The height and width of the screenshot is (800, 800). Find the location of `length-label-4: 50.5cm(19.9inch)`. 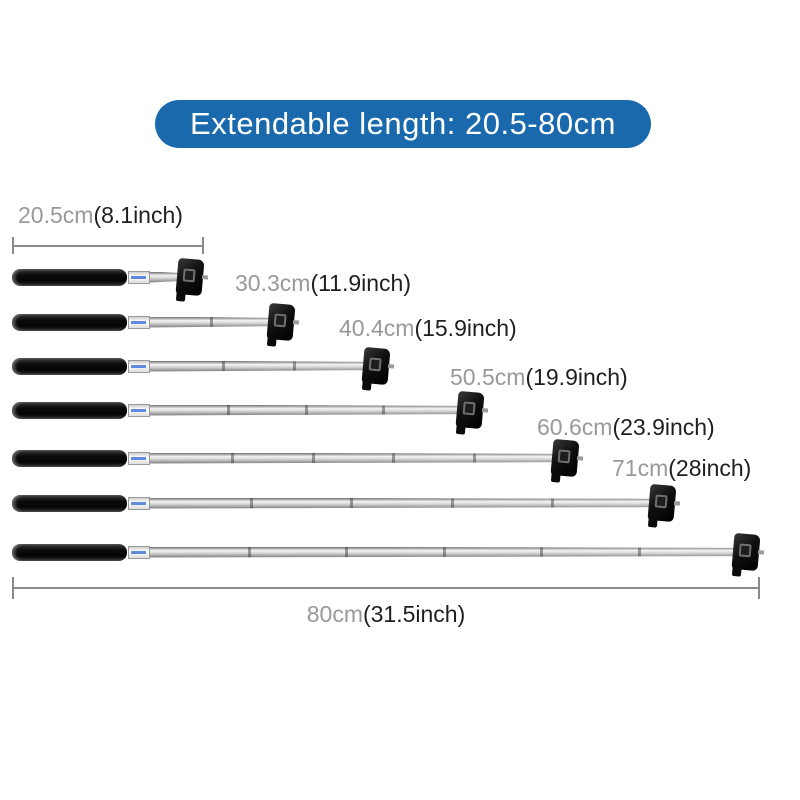

length-label-4: 50.5cm(19.9inch) is located at coordinates (539, 377).